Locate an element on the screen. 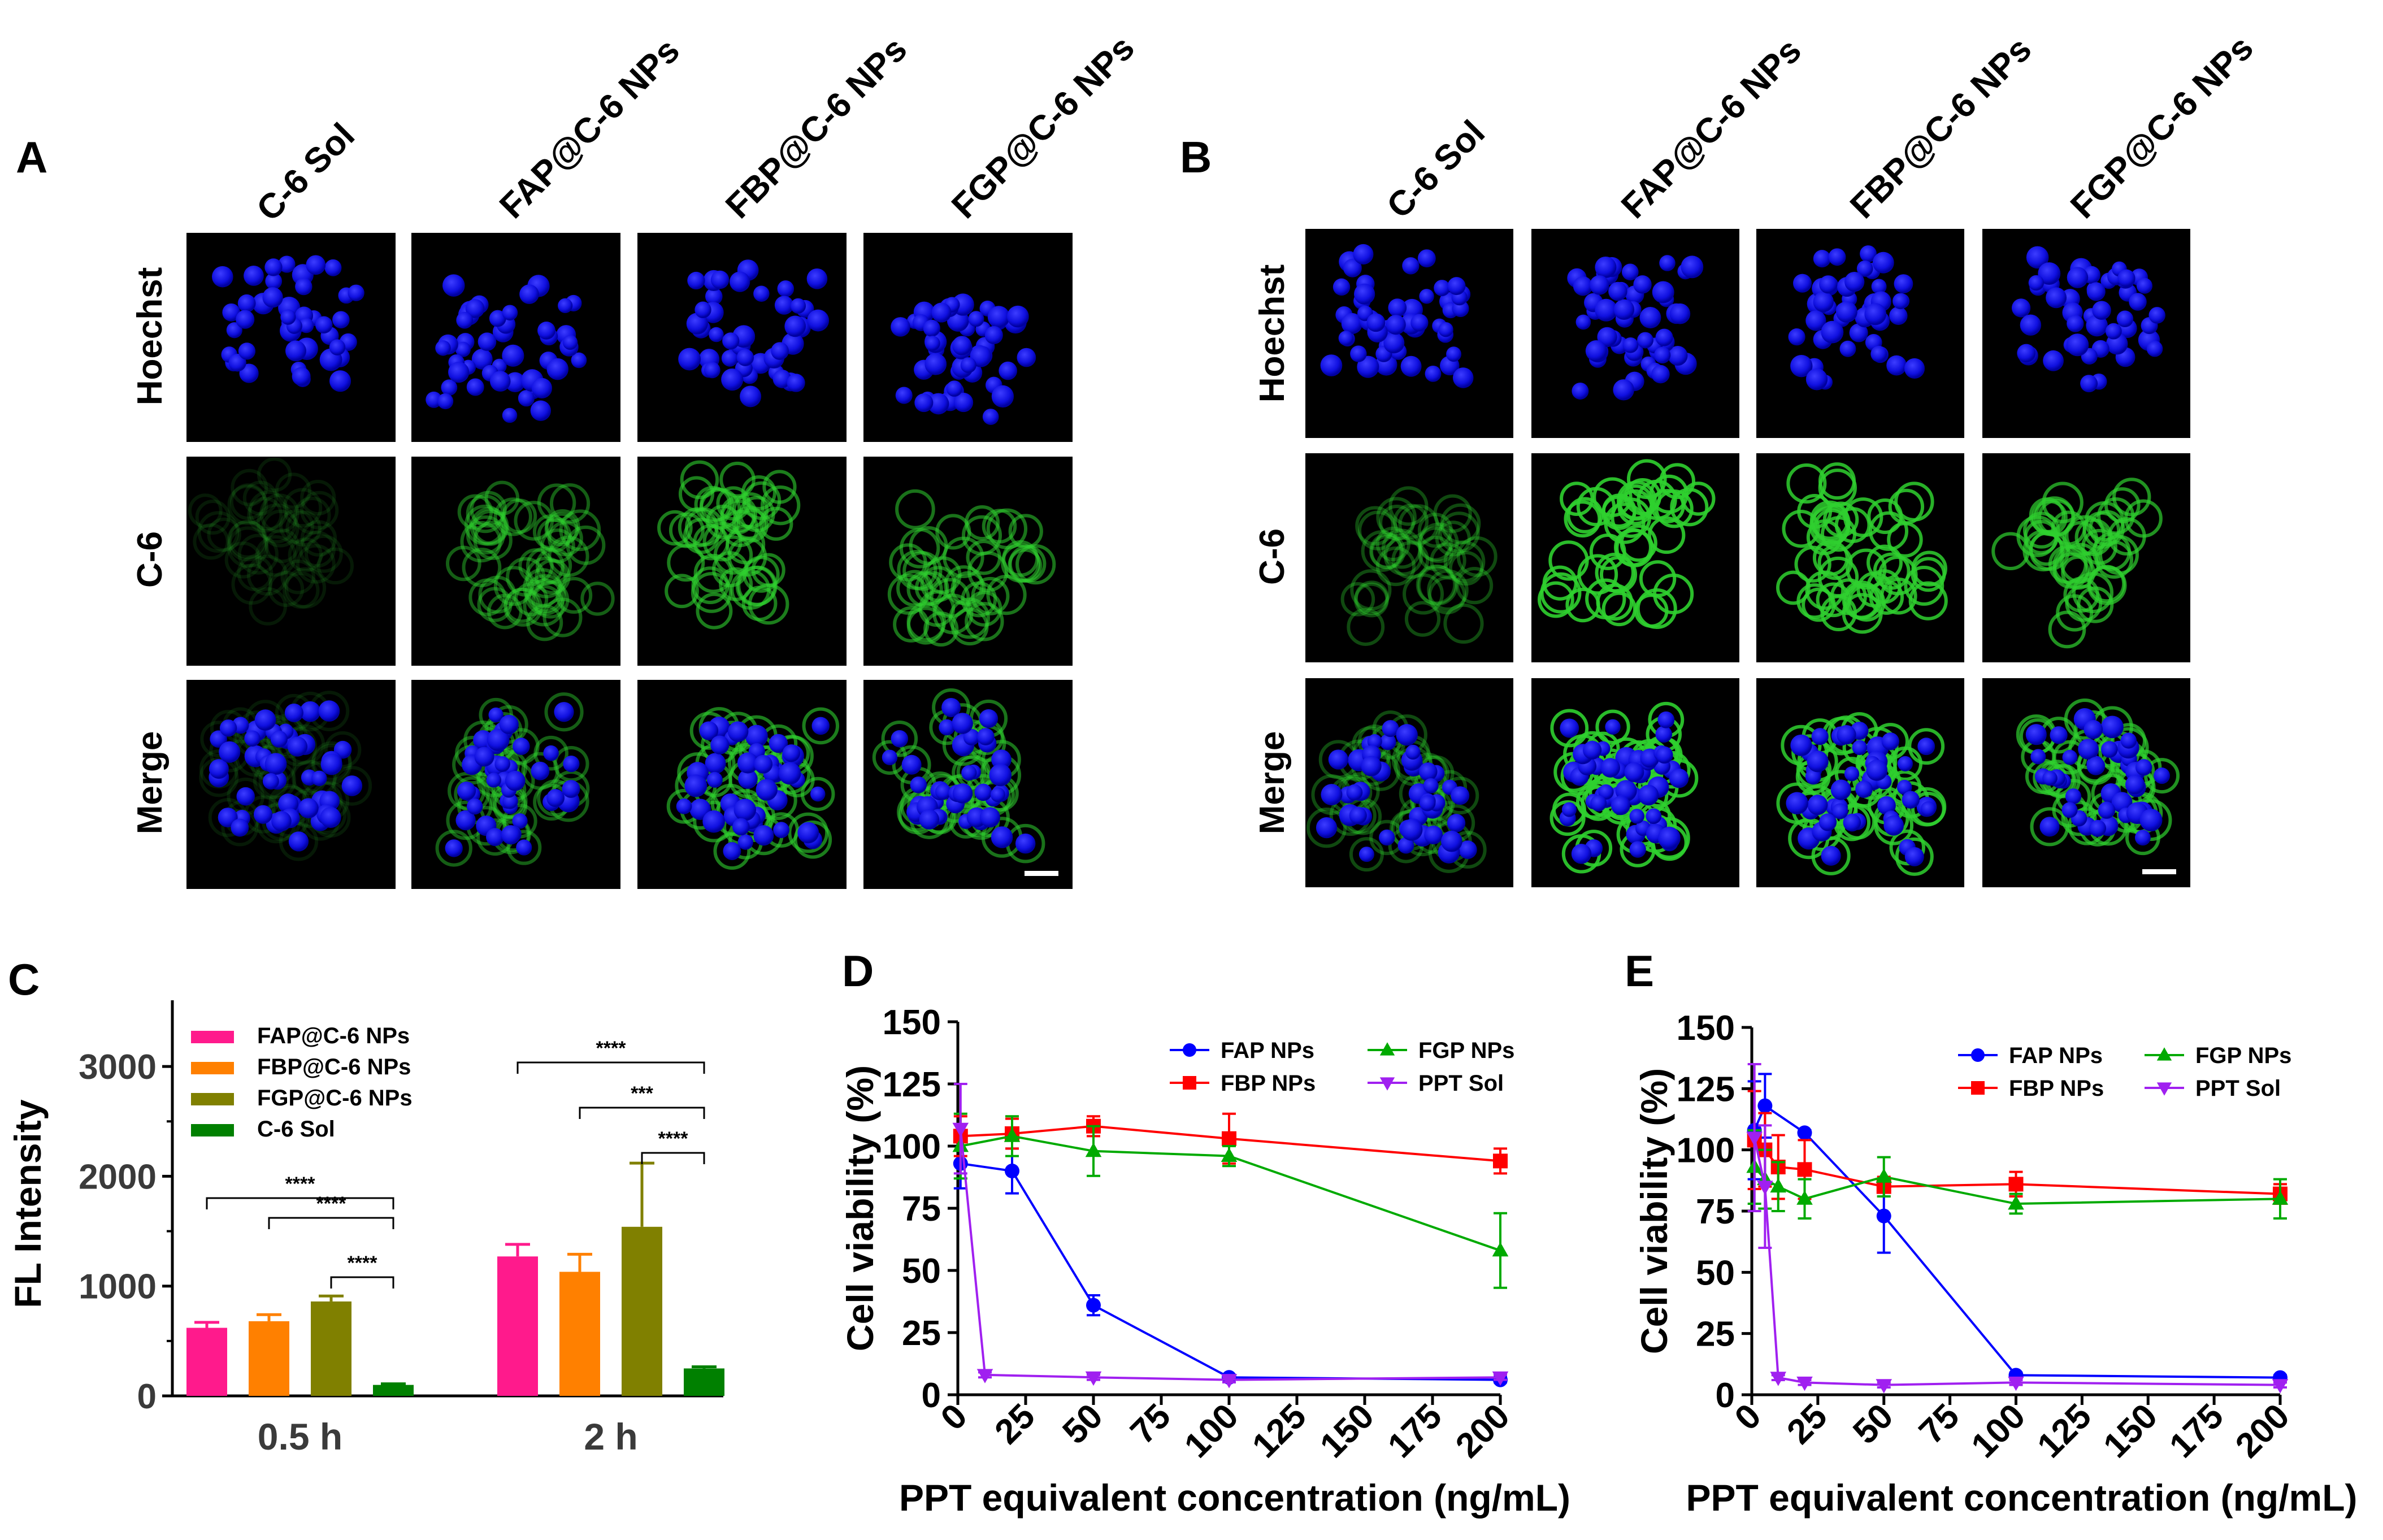 The height and width of the screenshot is (1540, 2383). y-tick-label: 50 is located at coordinates (921, 1271).